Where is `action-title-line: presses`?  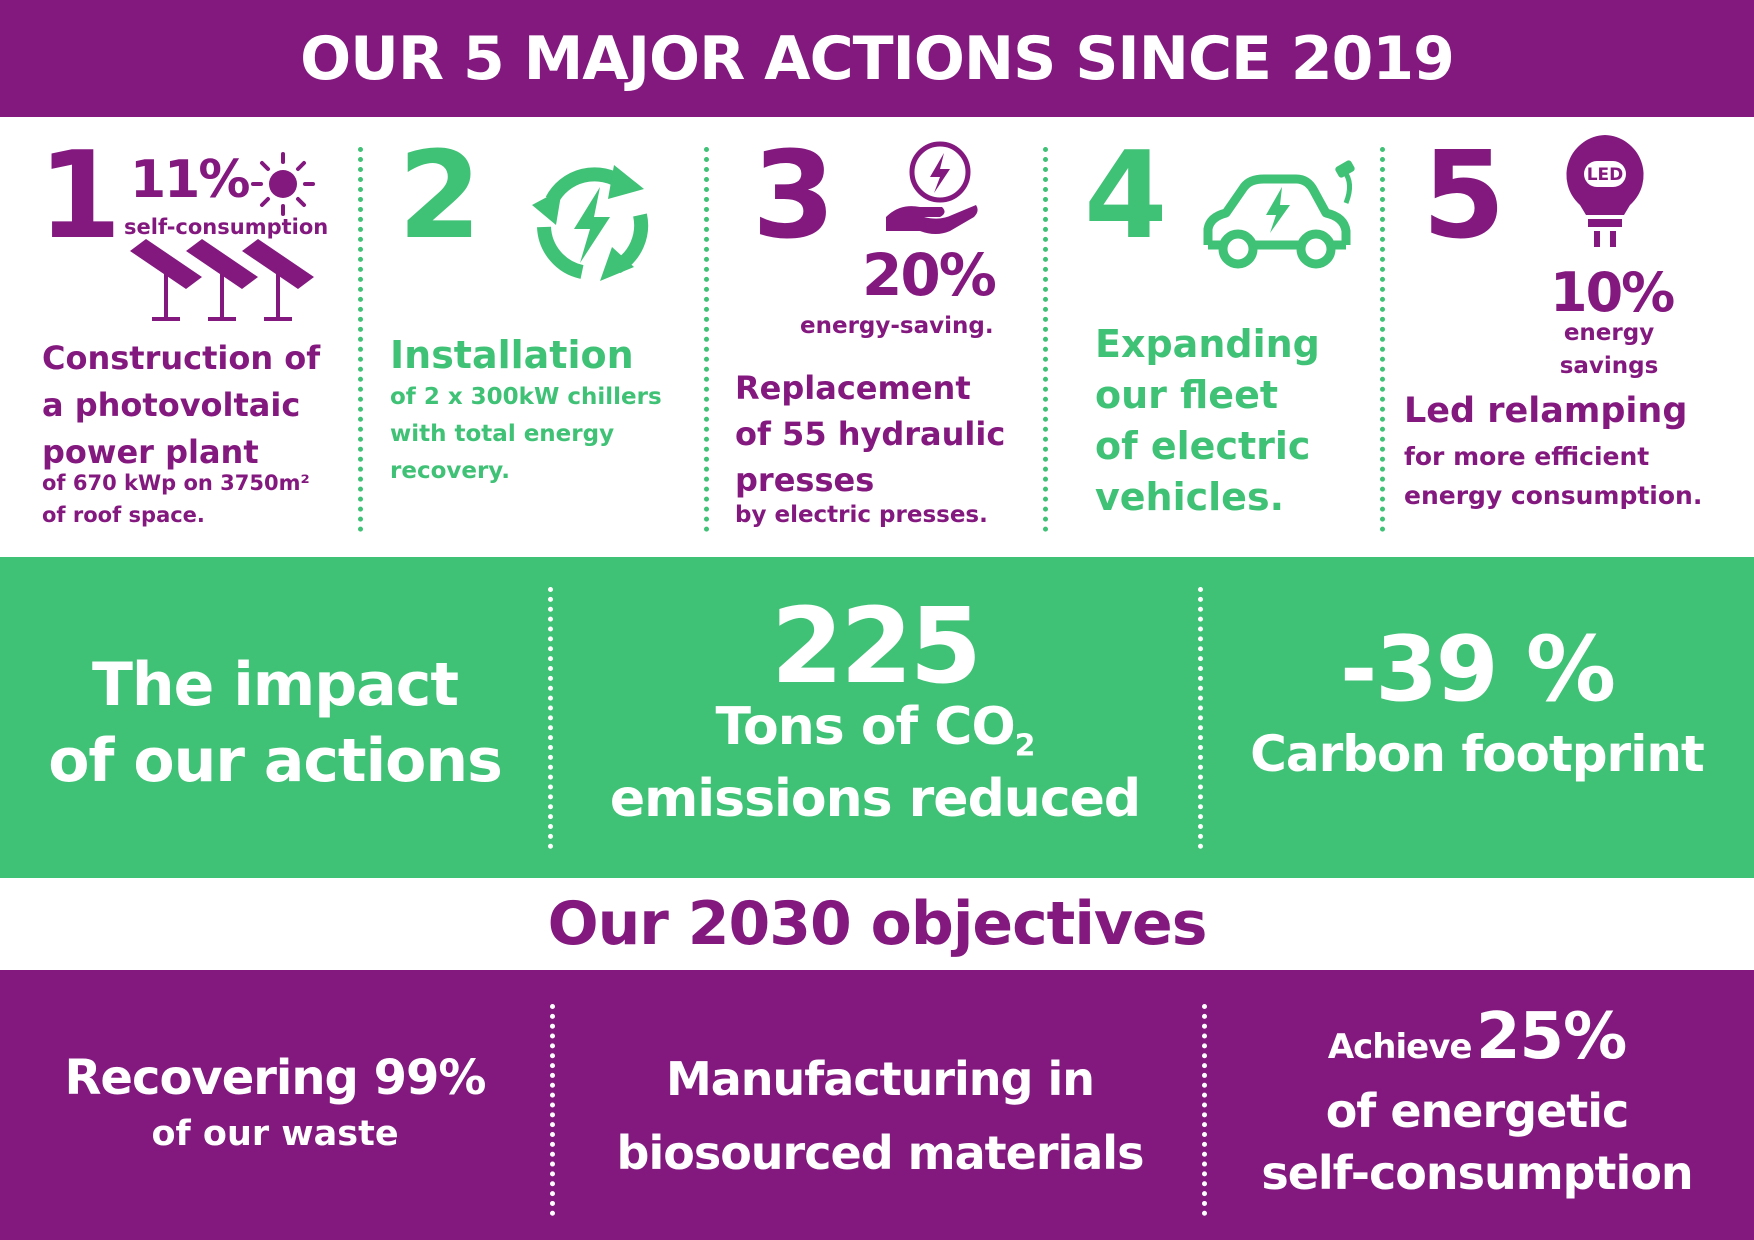
action-title-line: presses is located at coordinates (805, 480).